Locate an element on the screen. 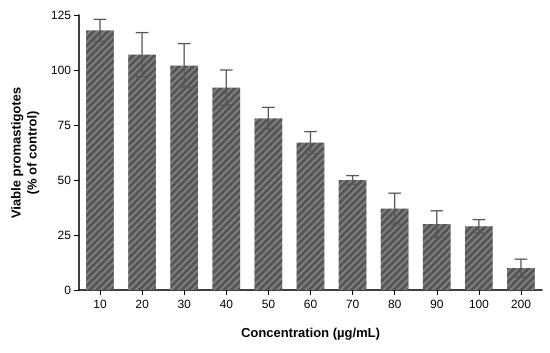  x-tick-label: 70 is located at coordinates (353, 304).